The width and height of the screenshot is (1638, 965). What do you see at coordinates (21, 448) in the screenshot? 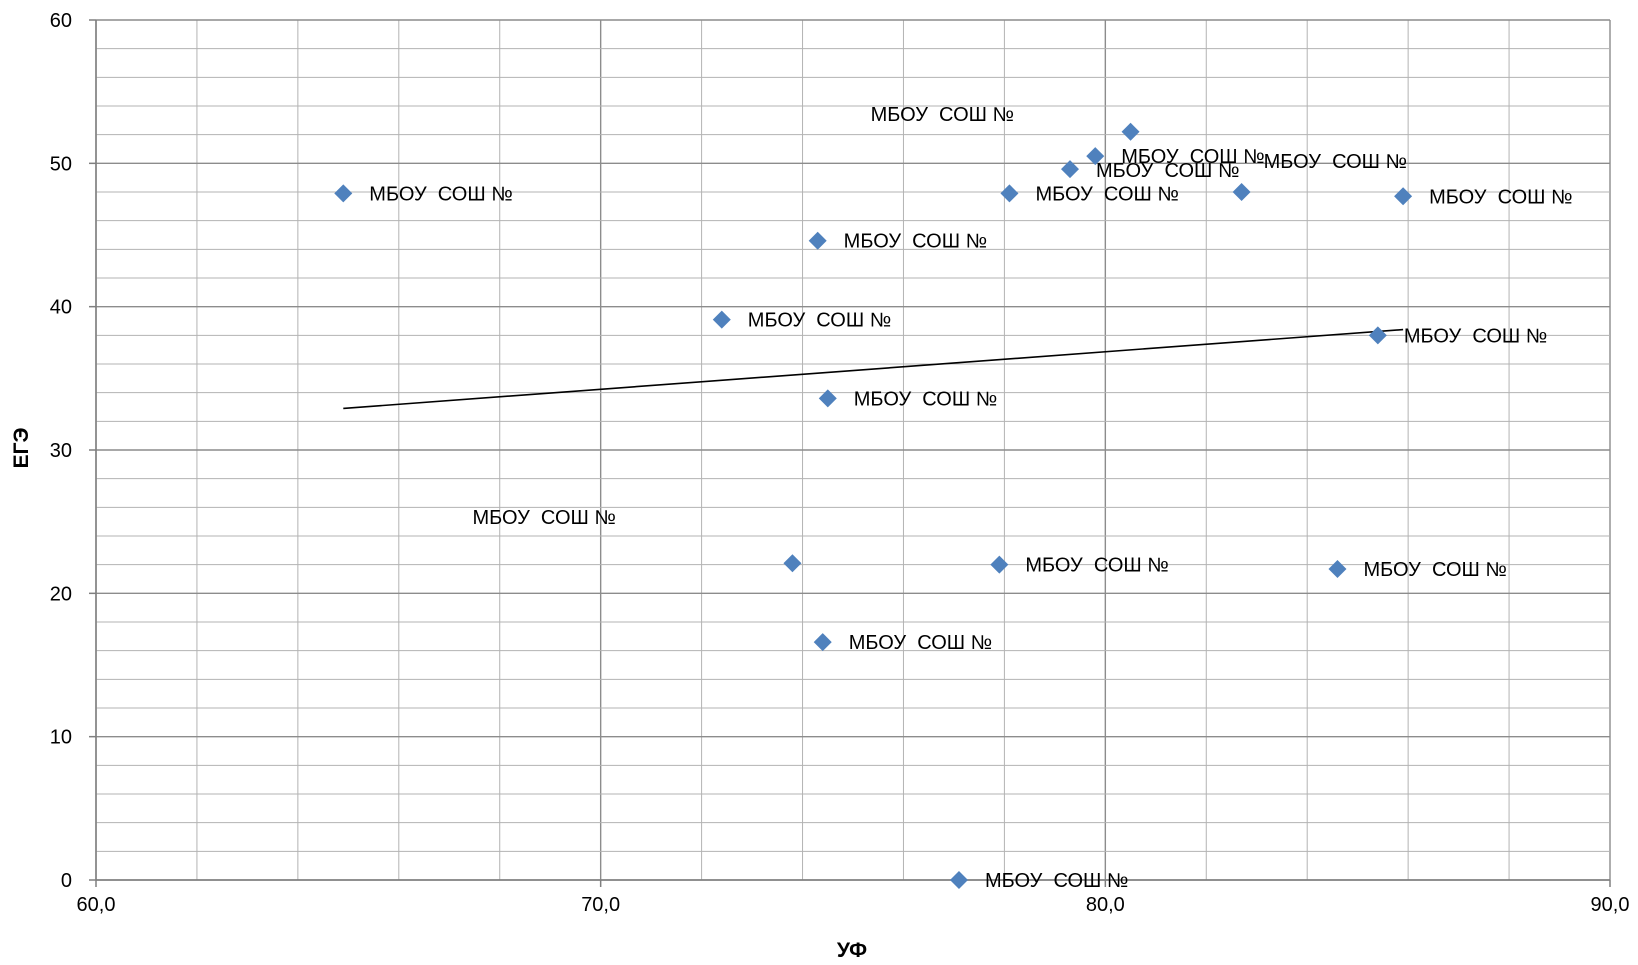
I see `y-axis-title: ЕГЭ` at bounding box center [21, 448].